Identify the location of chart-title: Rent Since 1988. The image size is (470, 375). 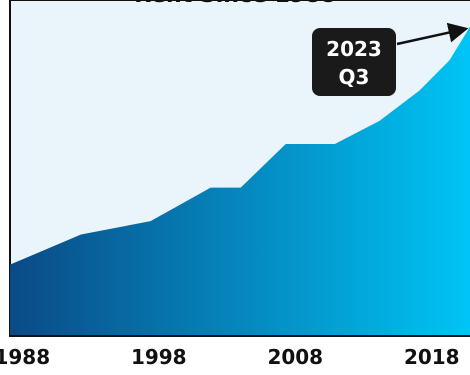
(235, 4).